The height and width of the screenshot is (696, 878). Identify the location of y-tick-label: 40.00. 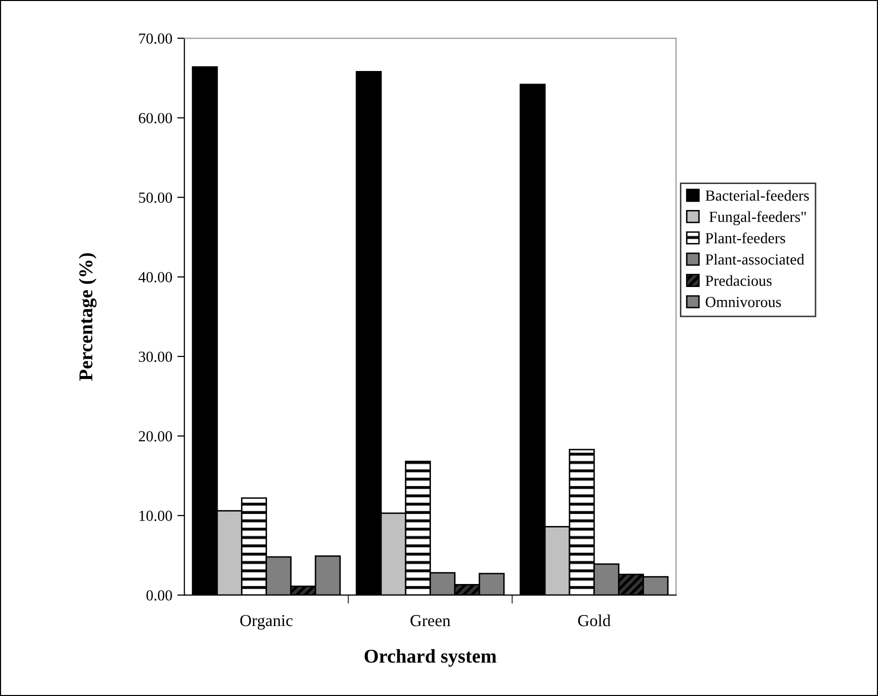
(155, 277).